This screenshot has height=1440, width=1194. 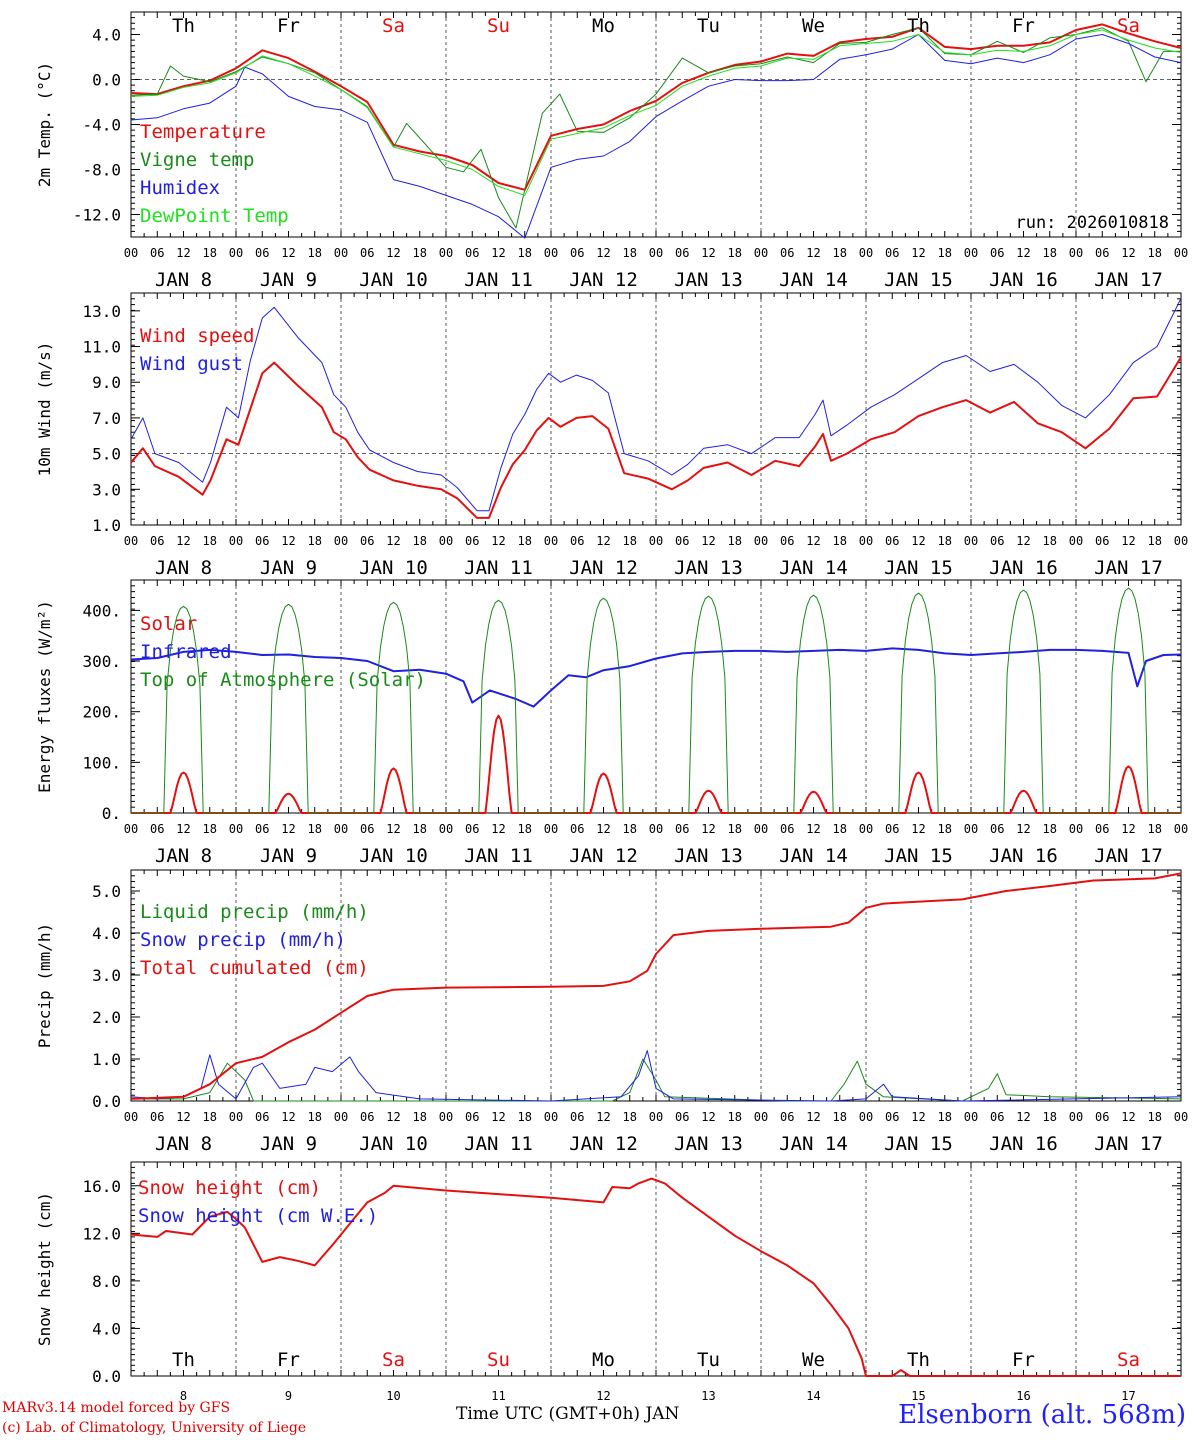 I want to click on legend-entry: Vigne temp, so click(x=197, y=160).